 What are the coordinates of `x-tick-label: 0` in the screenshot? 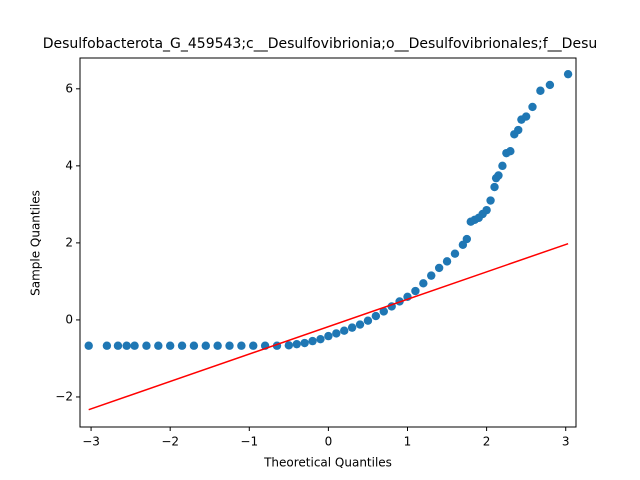 It's located at (329, 442).